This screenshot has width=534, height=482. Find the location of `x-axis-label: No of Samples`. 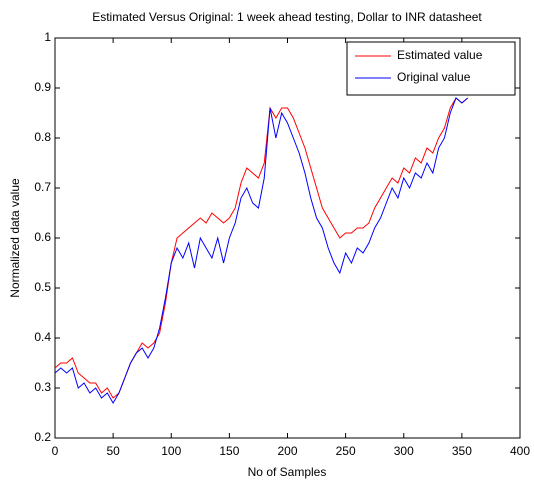

x-axis-label: No of Samples is located at coordinates (287, 472).